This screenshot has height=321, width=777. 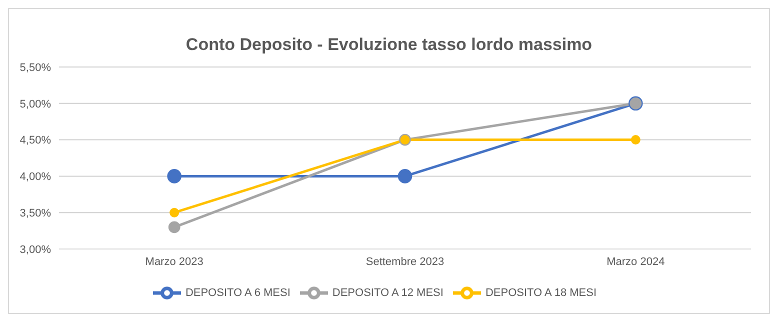 What do you see at coordinates (541, 292) in the screenshot?
I see `legend-label: DEPOSITO A 18 MESI` at bounding box center [541, 292].